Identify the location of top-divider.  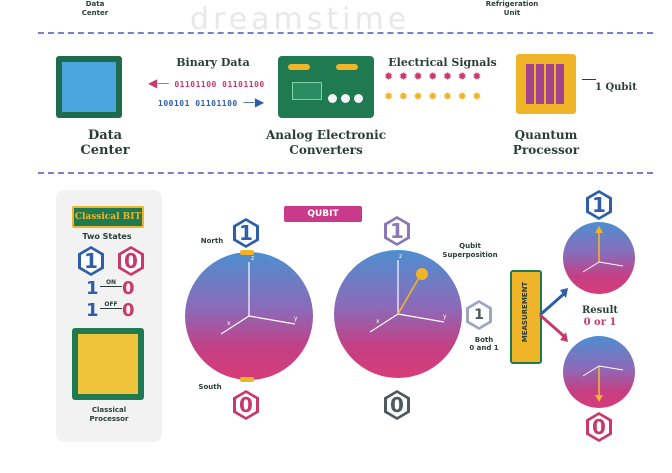
(345, 33).